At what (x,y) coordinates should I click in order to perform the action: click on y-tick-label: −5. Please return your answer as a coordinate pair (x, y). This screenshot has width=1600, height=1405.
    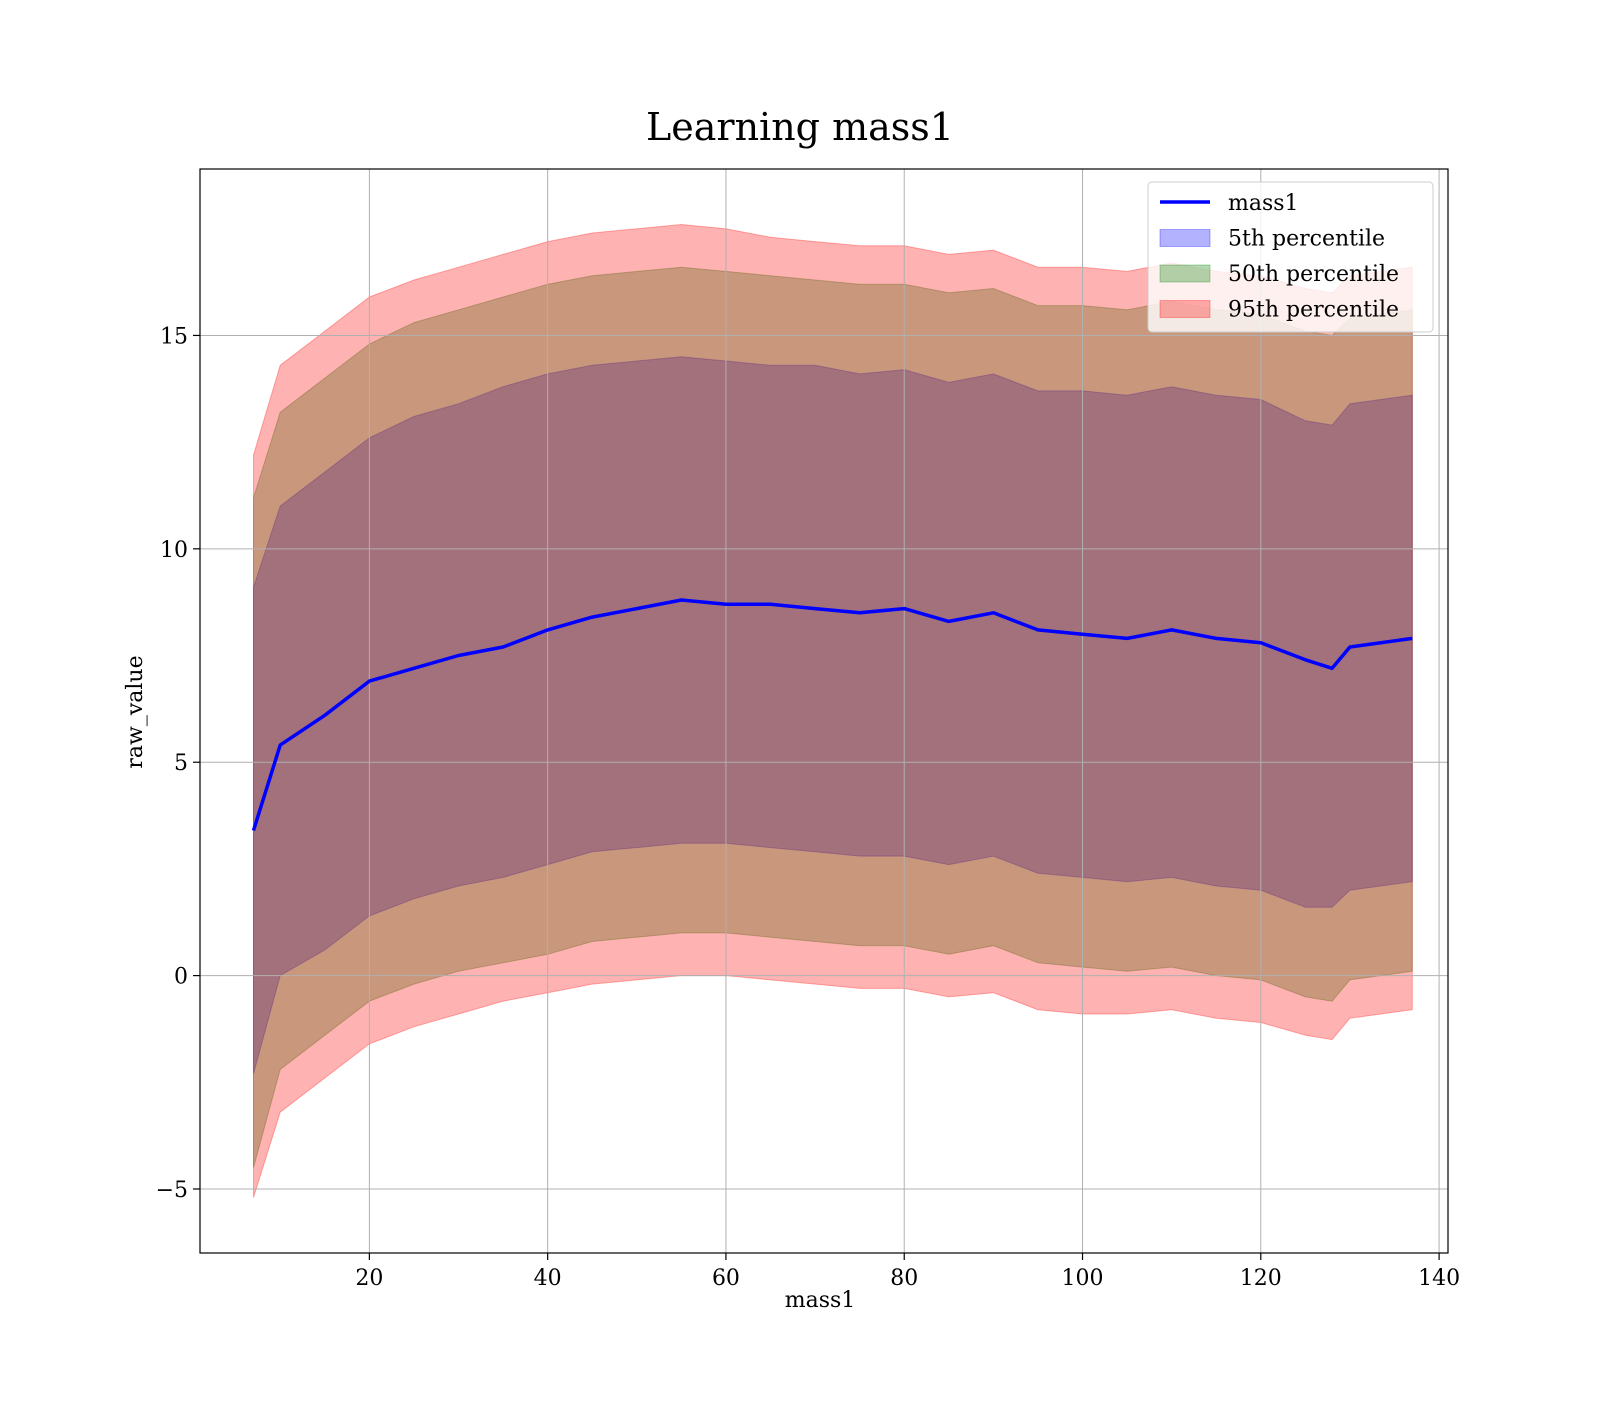
    Looking at the image, I should click on (172, 1190).